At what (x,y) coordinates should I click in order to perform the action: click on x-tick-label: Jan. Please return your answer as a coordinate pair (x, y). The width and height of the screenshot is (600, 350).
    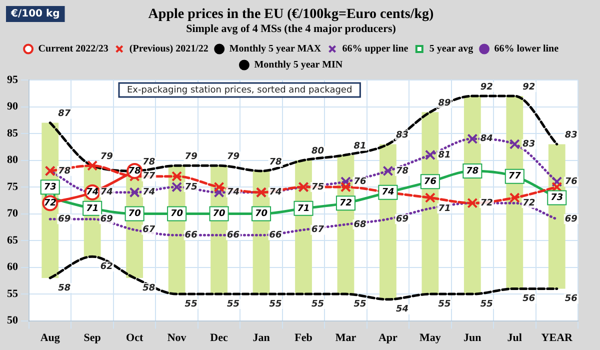
    Looking at the image, I should click on (261, 338).